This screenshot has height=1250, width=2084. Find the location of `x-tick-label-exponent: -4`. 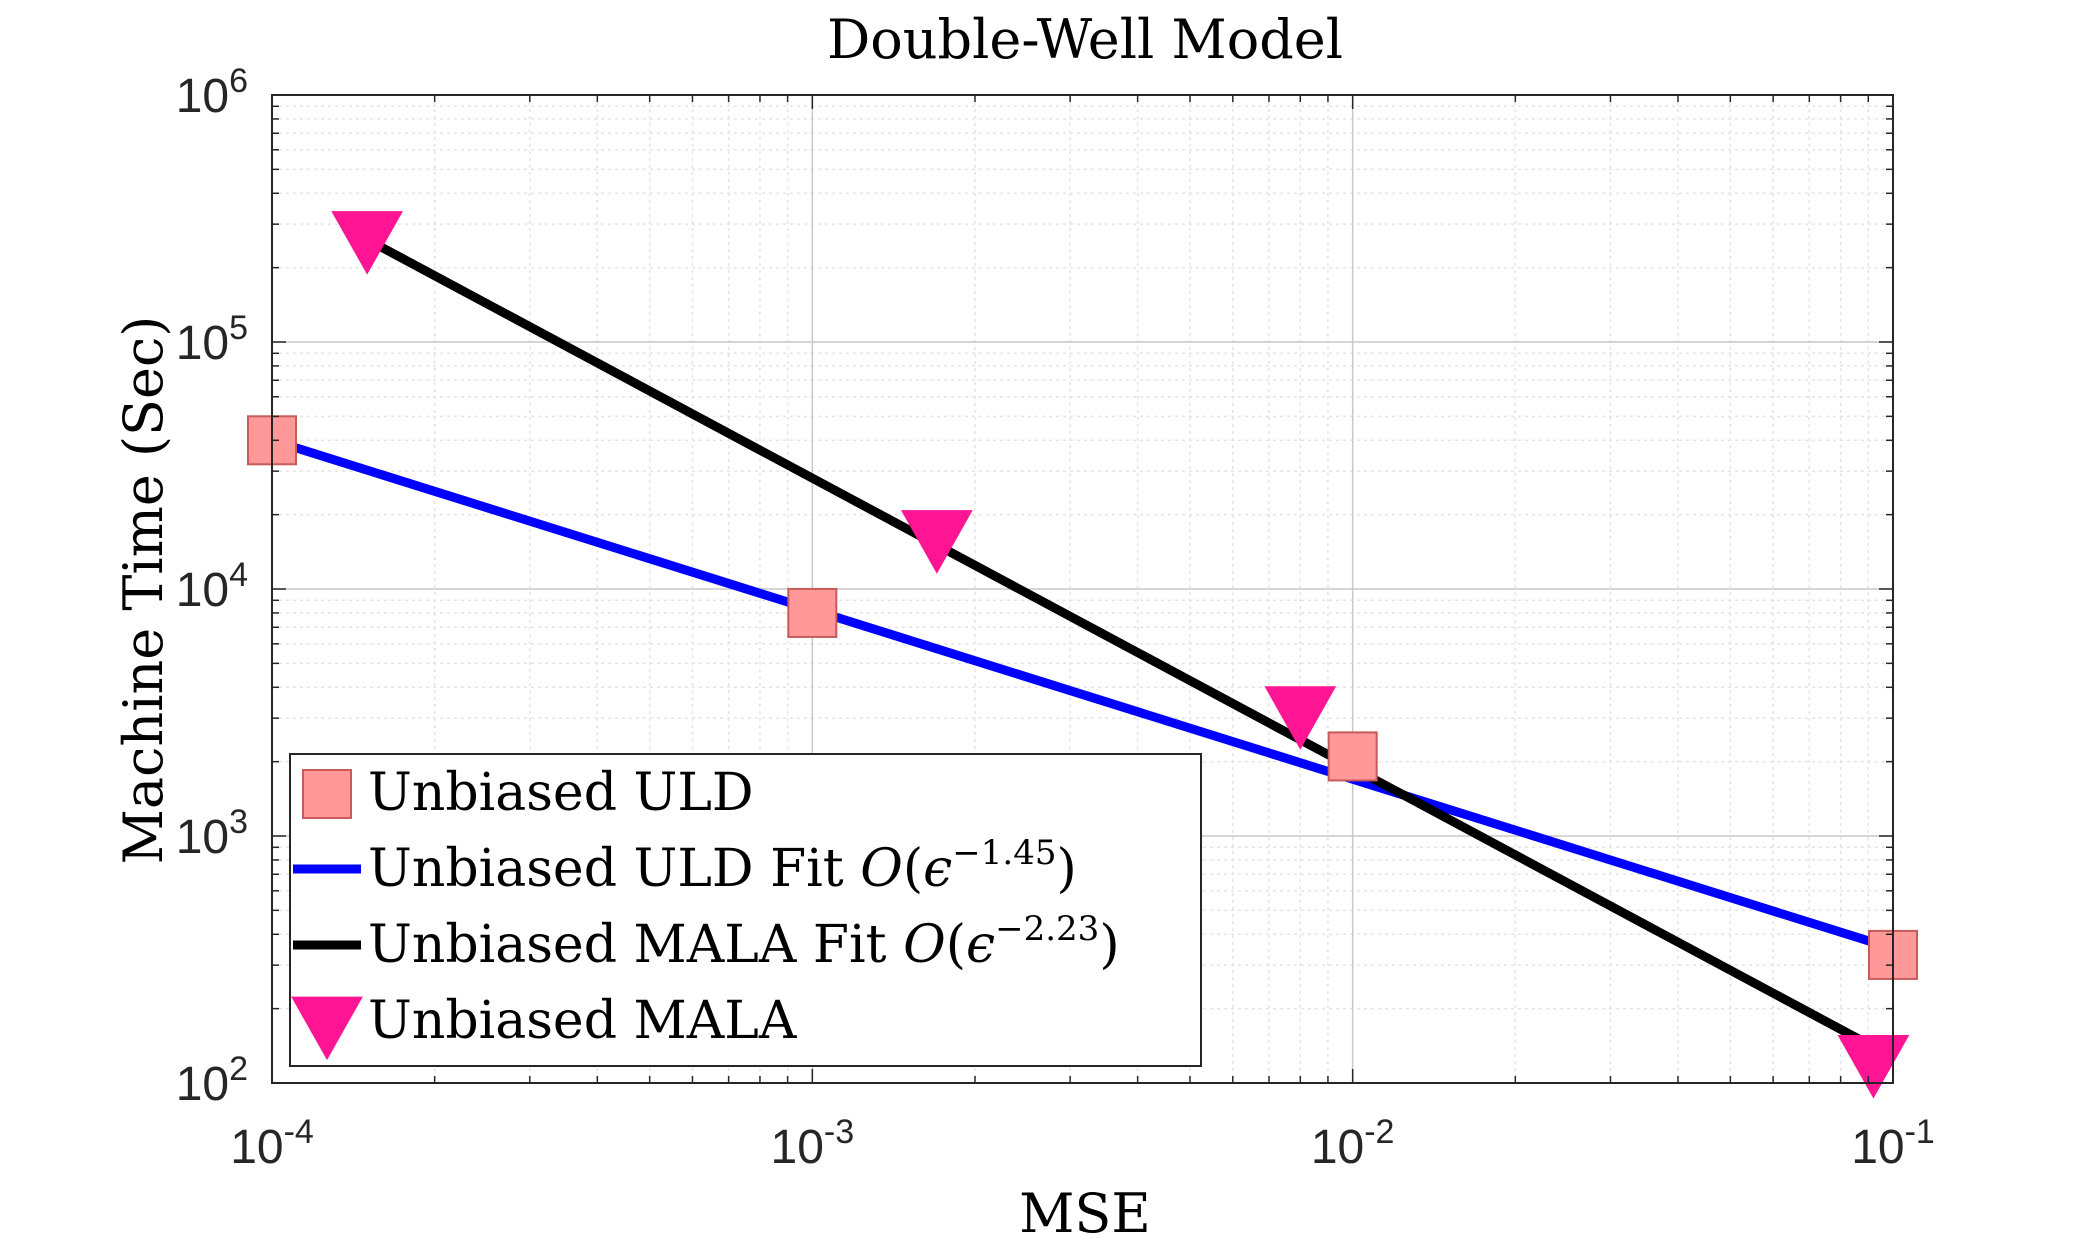

x-tick-label-exponent: -4 is located at coordinates (299, 1132).